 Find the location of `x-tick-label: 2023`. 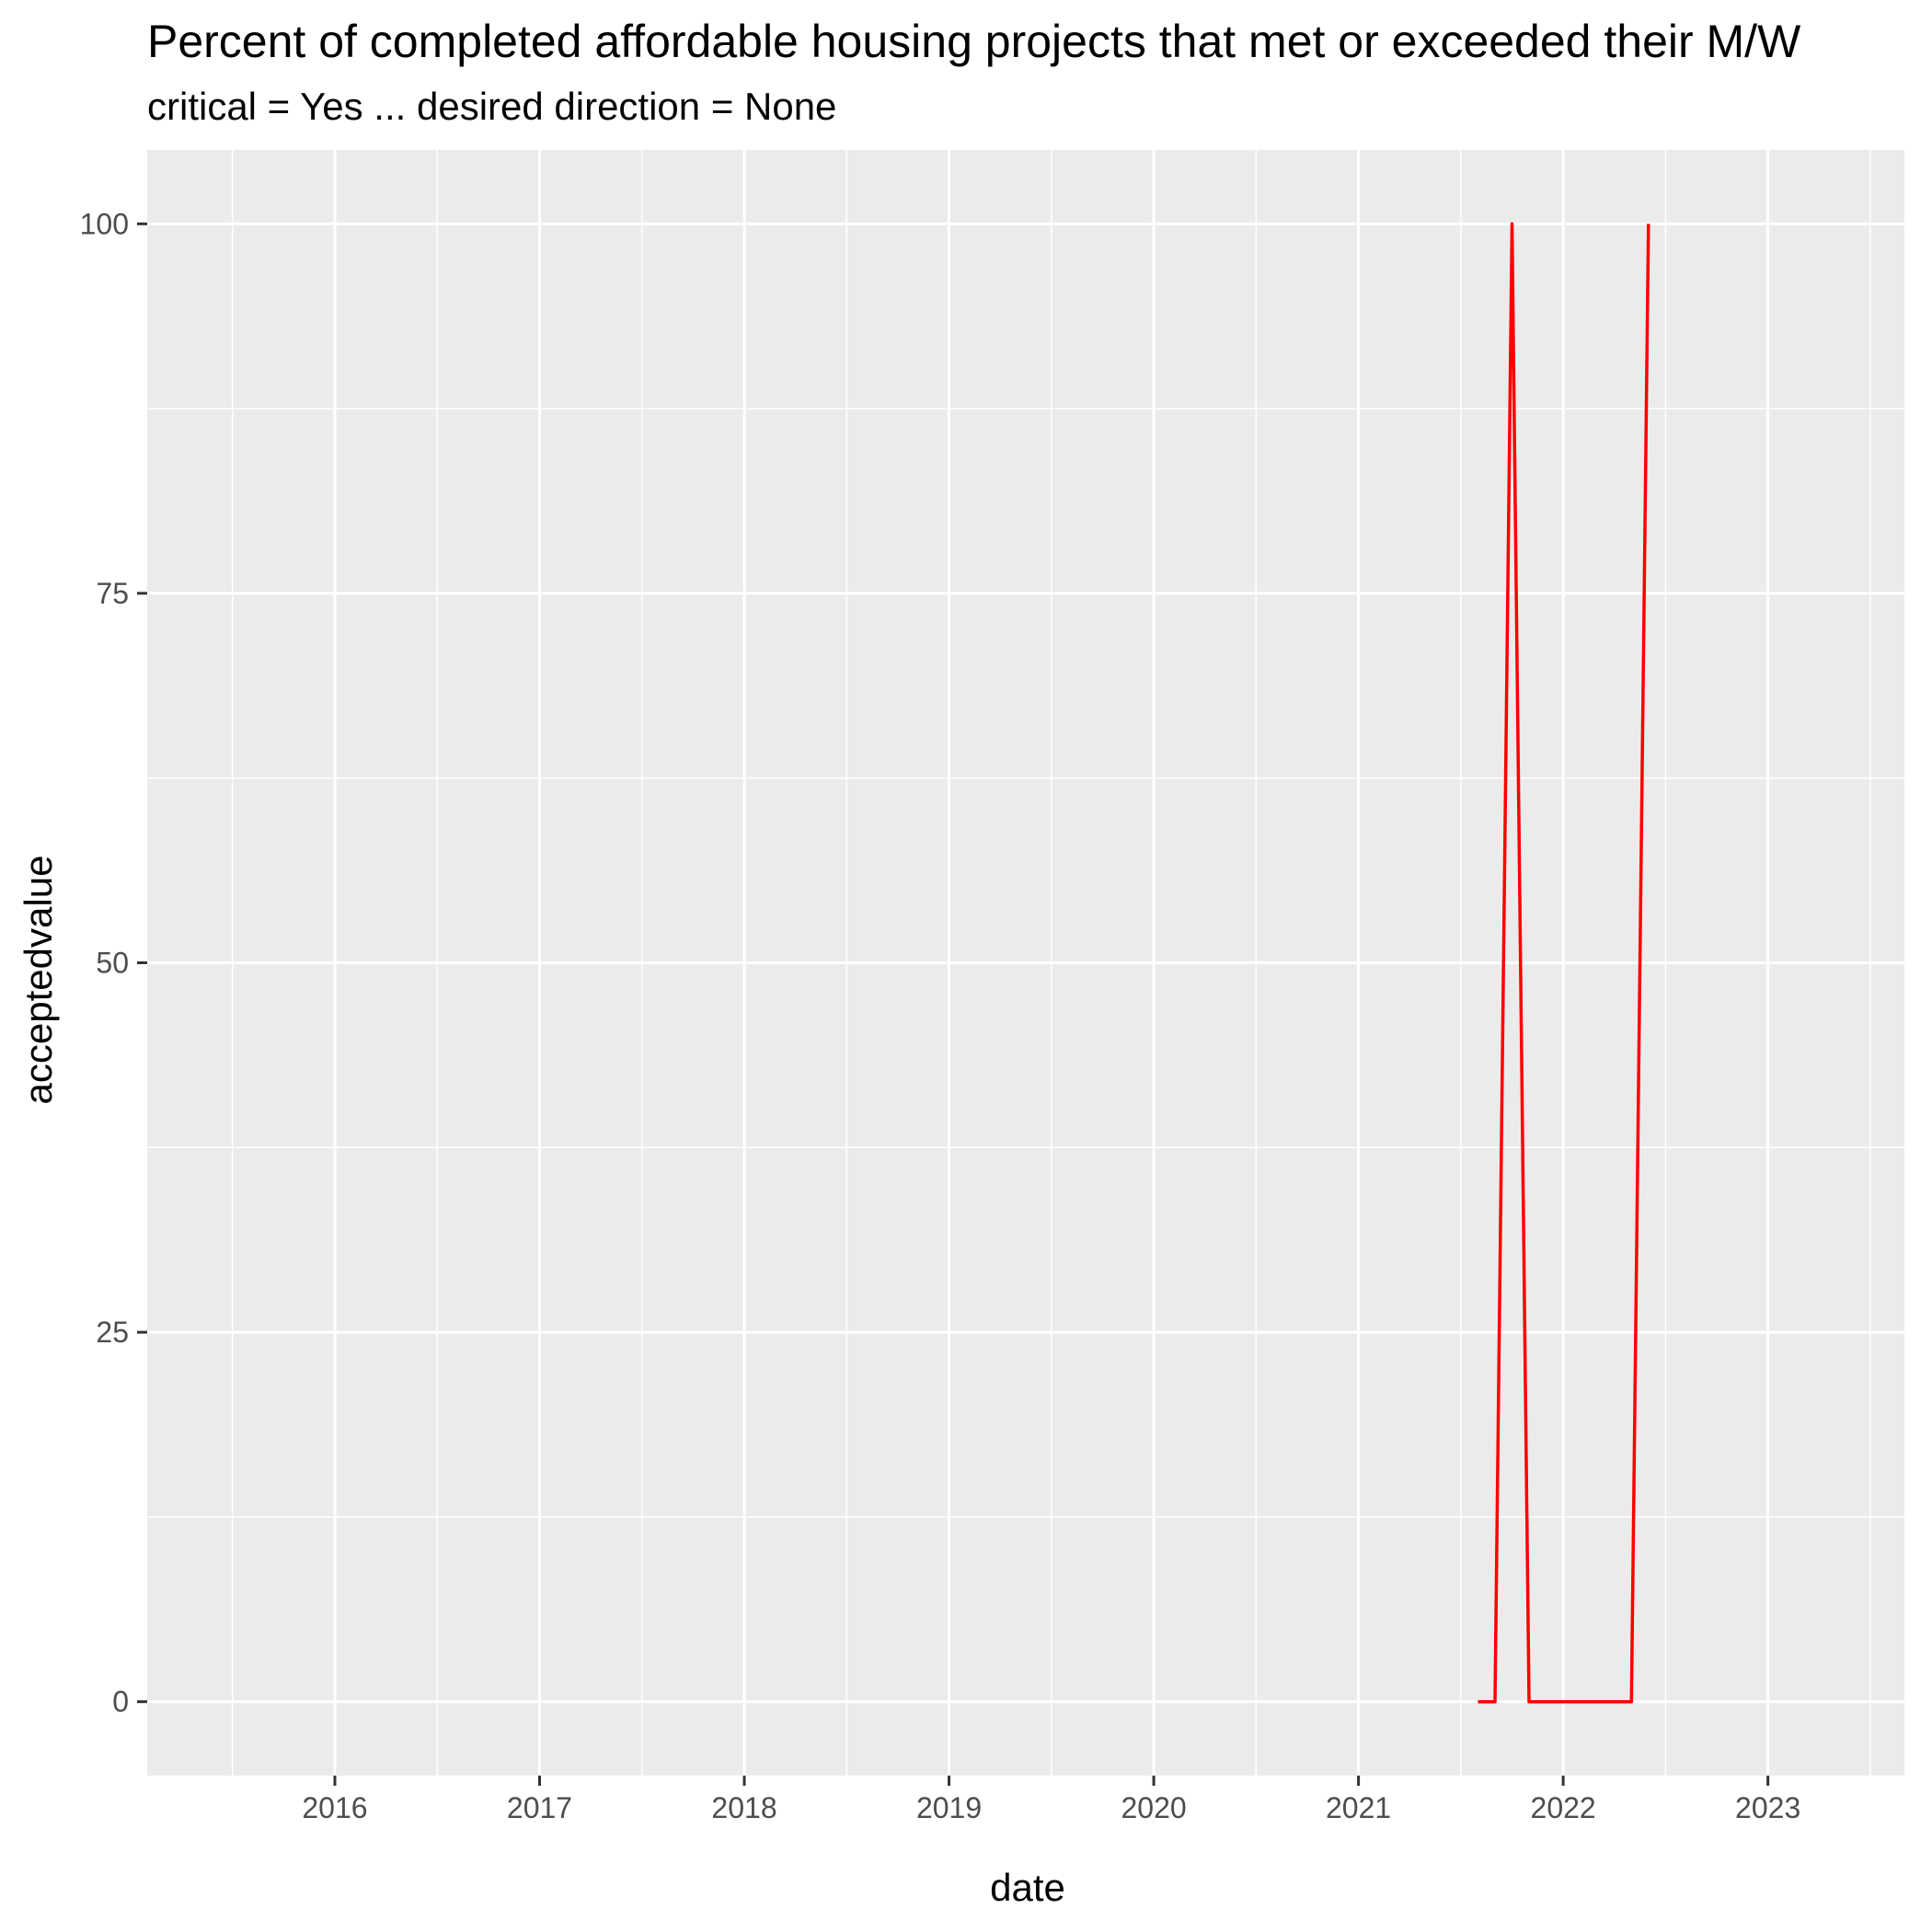

x-tick-label: 2023 is located at coordinates (1767, 1807).